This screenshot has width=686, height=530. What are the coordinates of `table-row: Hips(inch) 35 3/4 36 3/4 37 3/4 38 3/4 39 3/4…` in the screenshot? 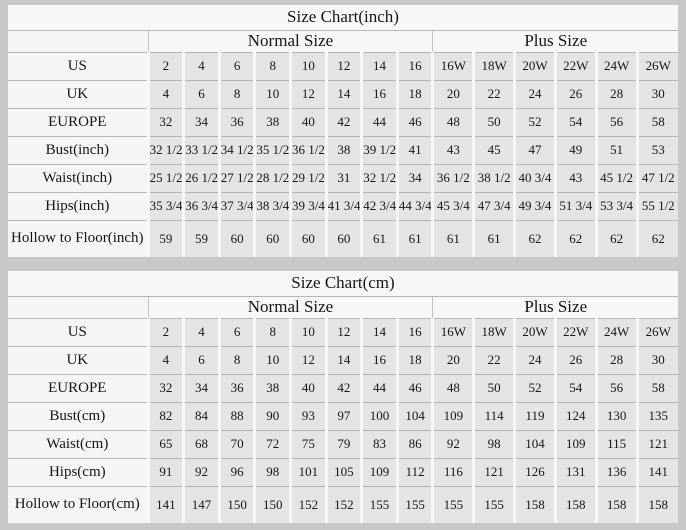 It's located at (343, 205).